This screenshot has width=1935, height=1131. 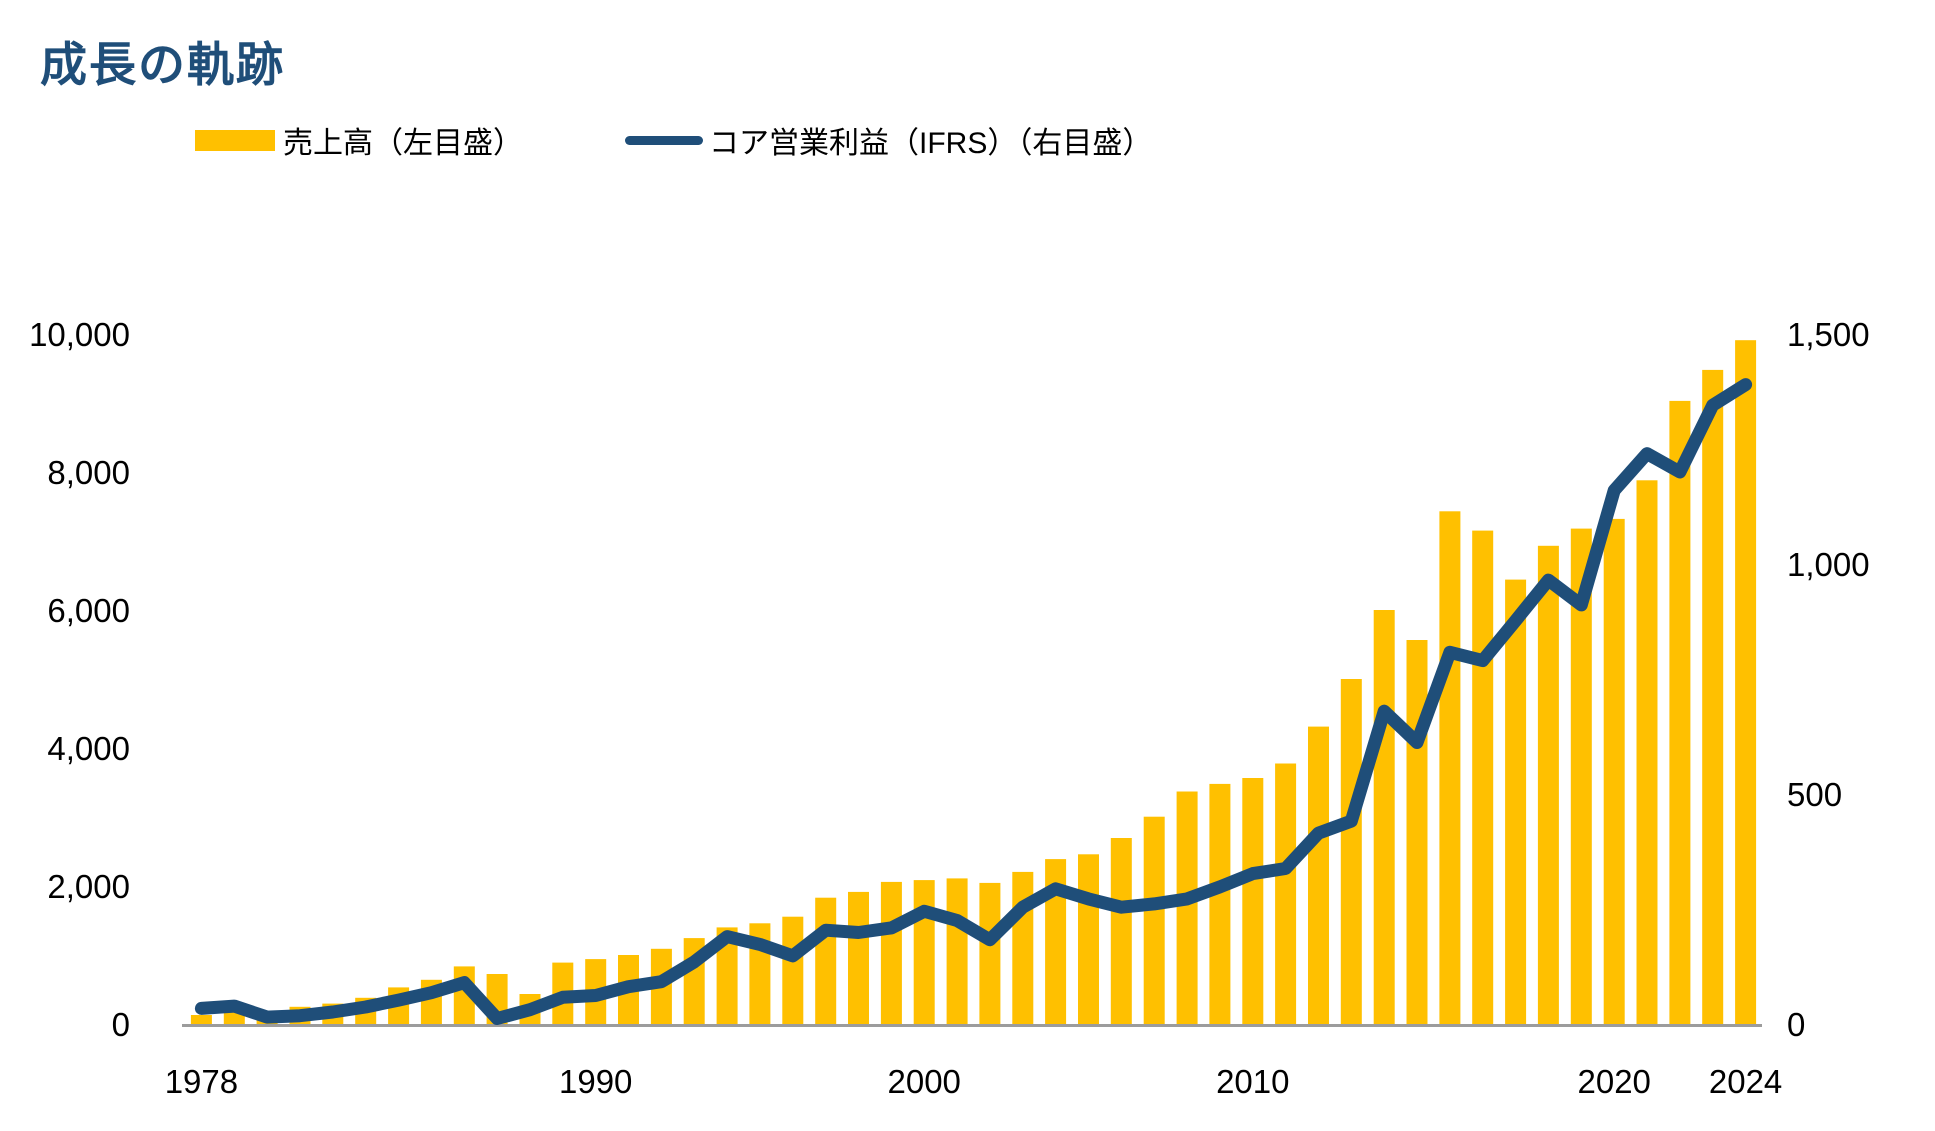 I want to click on right-axis-label-0: 0, so click(x=1796, y=1024).